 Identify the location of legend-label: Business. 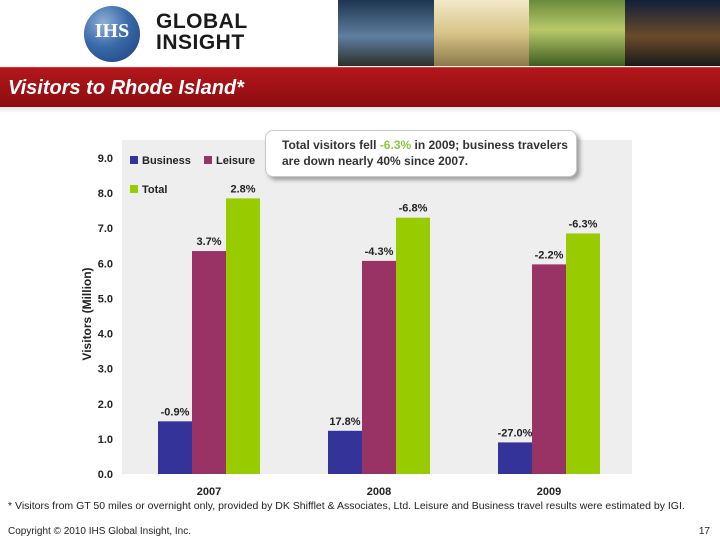
(166, 161).